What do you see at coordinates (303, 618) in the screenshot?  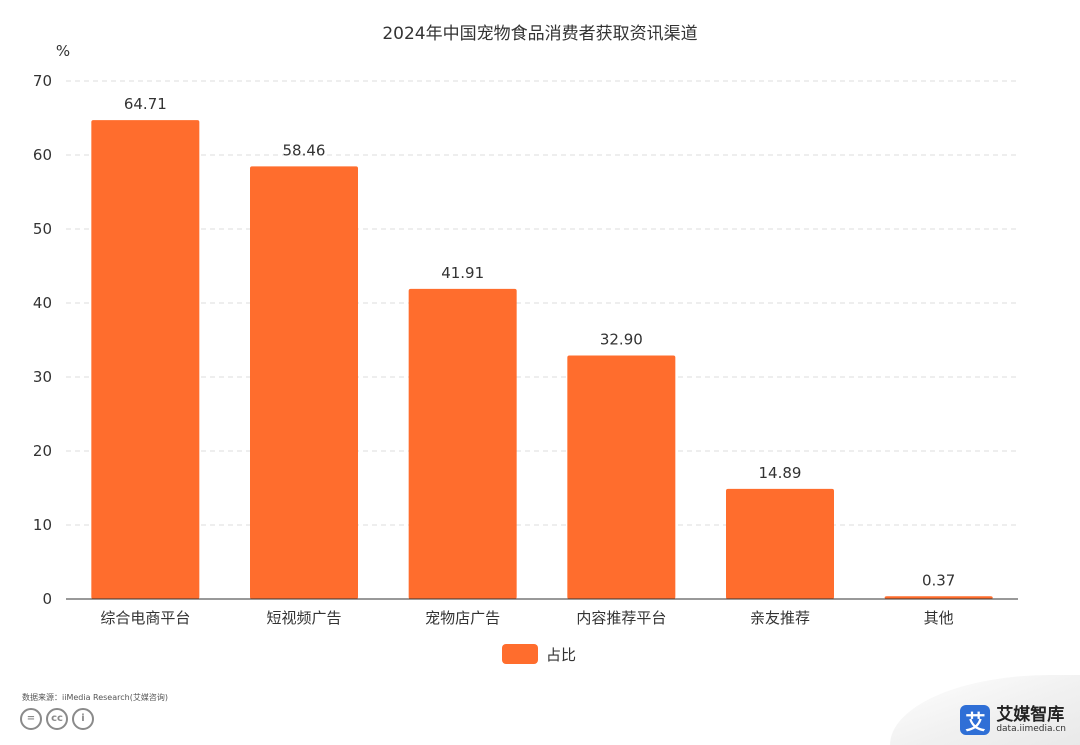 I see `x-category-label: 短视频广告` at bounding box center [303, 618].